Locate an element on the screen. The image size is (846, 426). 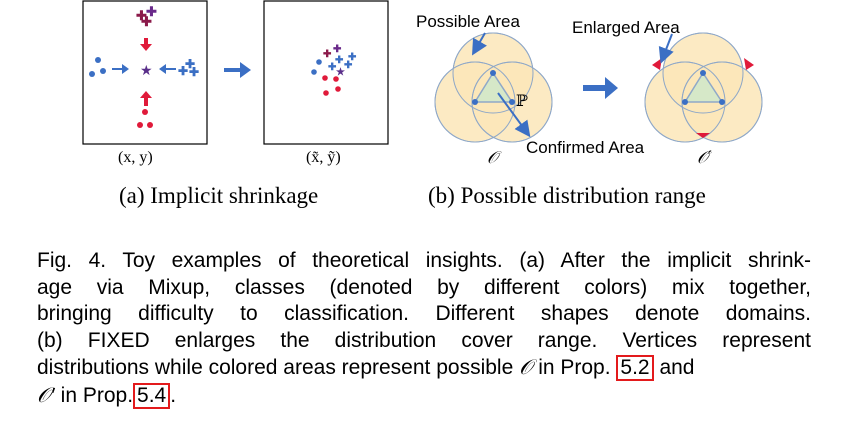
caption-line-5-and: and is located at coordinates (677, 367).